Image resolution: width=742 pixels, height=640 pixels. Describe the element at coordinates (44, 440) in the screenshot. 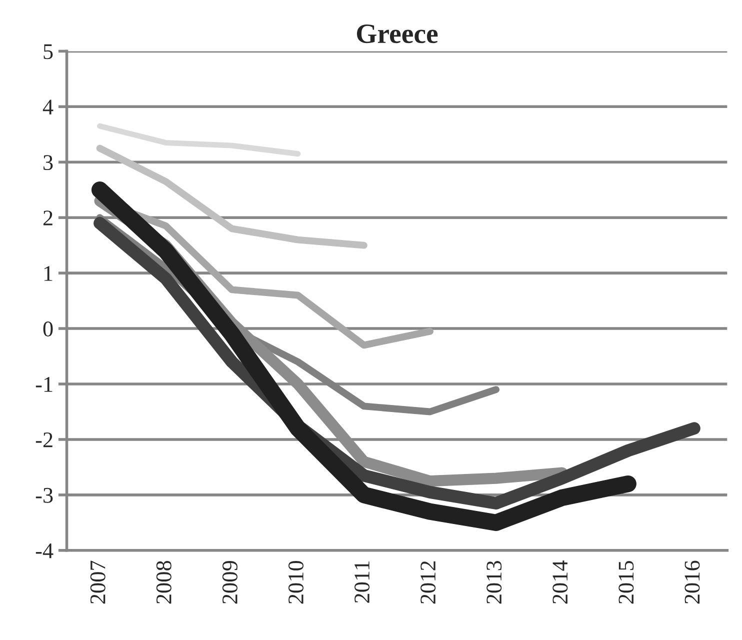

I see `y-tick-label: -2` at that location.